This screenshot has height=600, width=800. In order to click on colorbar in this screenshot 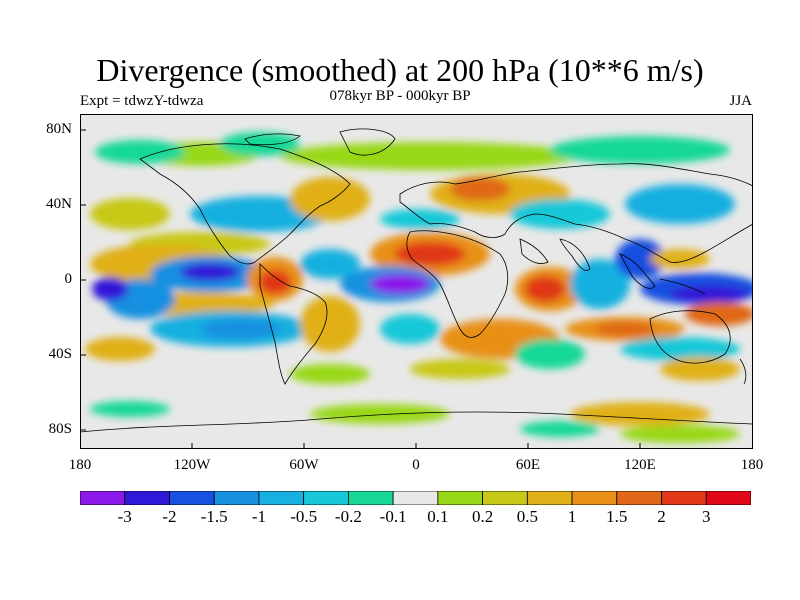, I will do `click(415, 498)`.